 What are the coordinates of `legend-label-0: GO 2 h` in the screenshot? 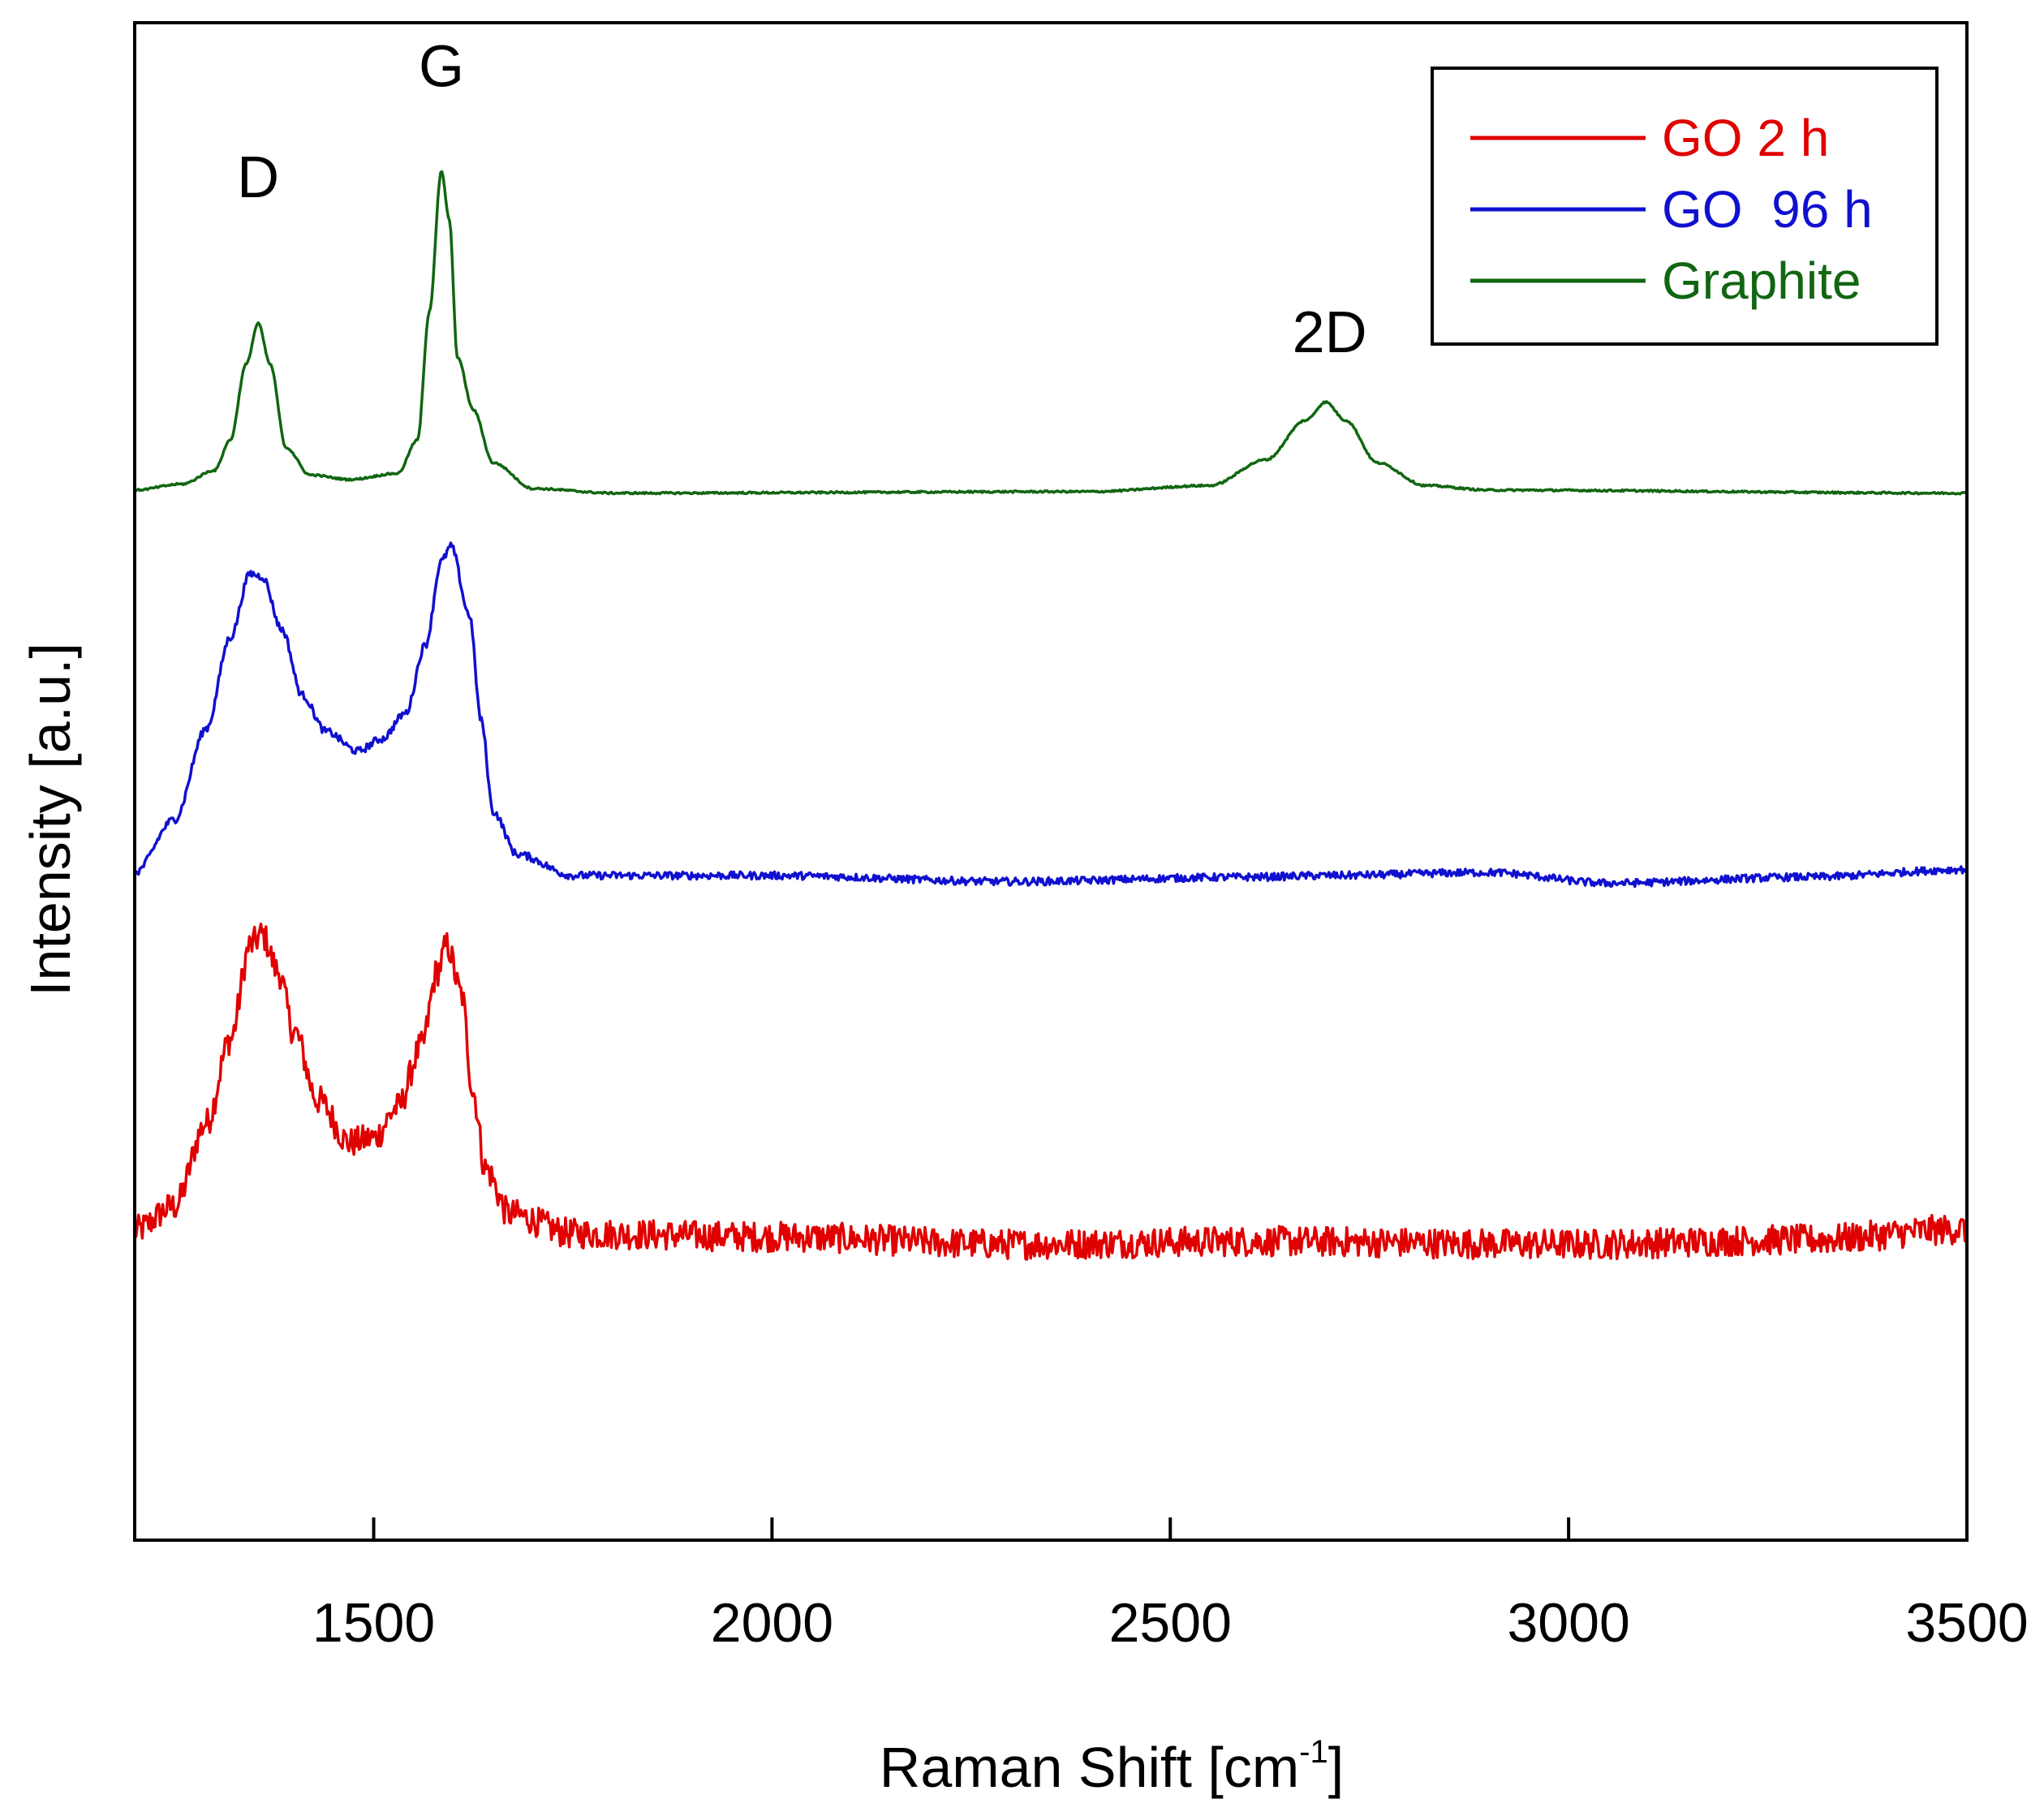 It's located at (1745, 138).